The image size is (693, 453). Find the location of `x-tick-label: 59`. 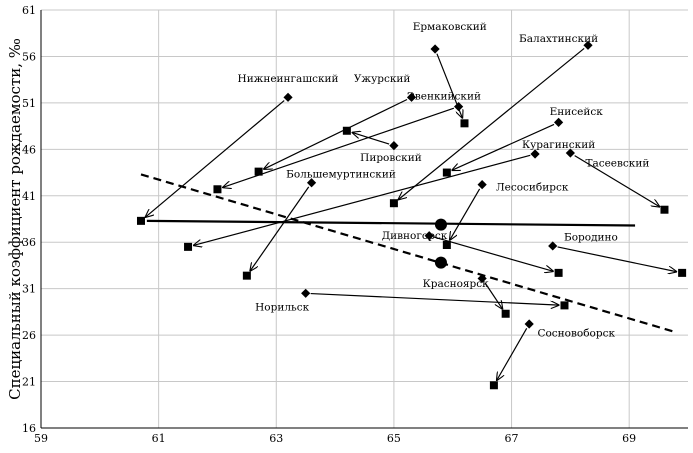

x-tick-label: 59 is located at coordinates (41, 438).